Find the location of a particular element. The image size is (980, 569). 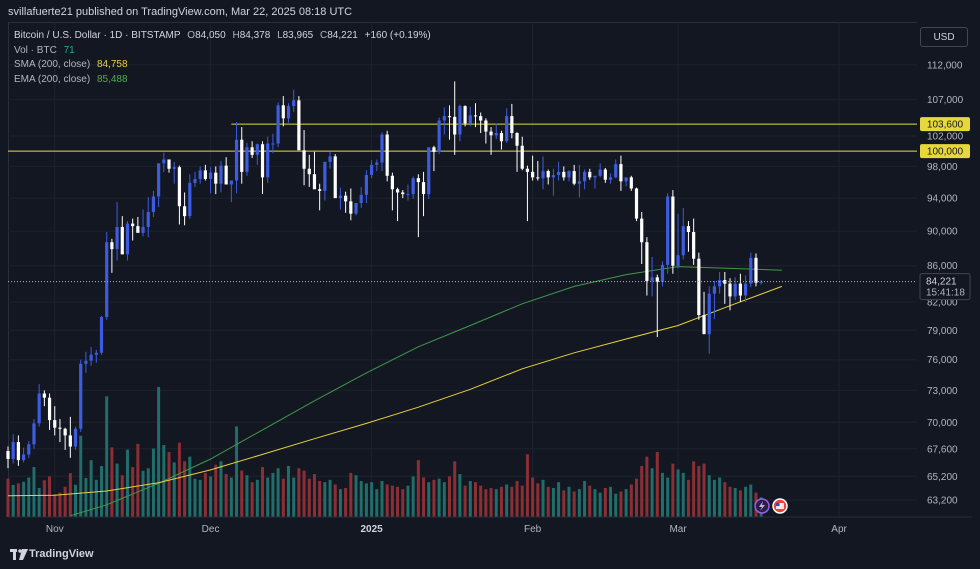

time-tick-label: Mar is located at coordinates (678, 529).